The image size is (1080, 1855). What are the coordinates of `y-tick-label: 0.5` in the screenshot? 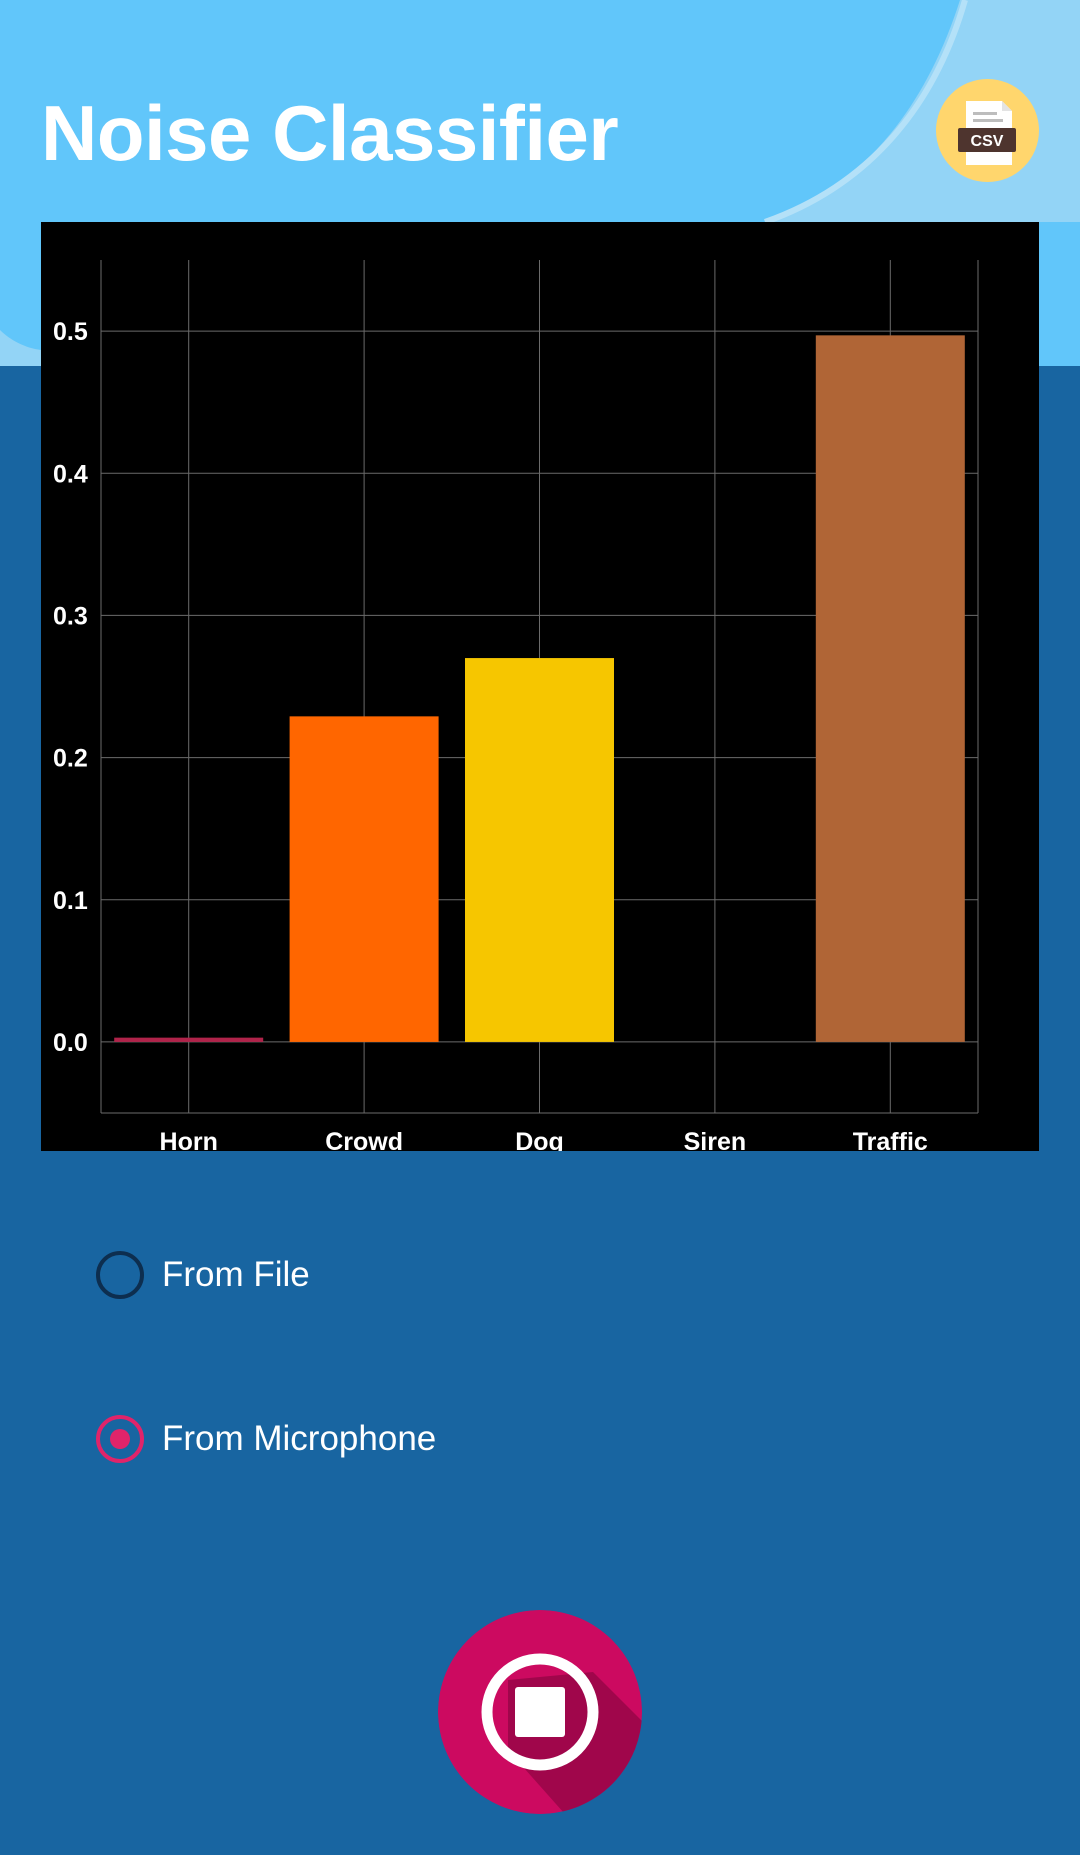 It's located at (70, 332).